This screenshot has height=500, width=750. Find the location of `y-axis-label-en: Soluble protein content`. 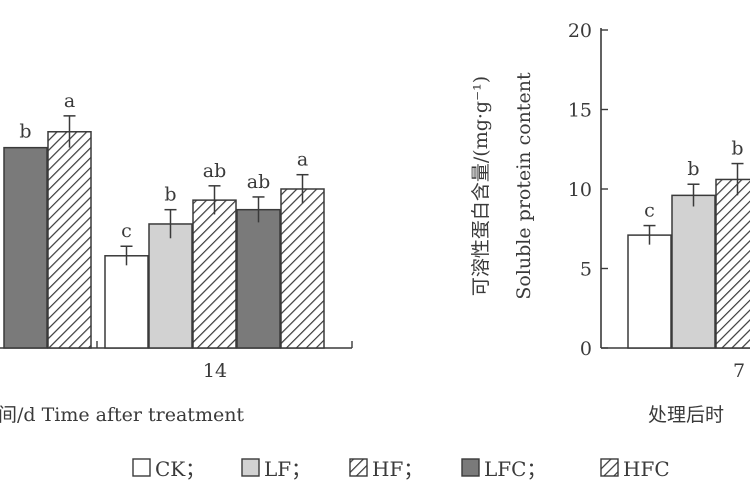

y-axis-label-en: Soluble protein content is located at coordinates (524, 186).